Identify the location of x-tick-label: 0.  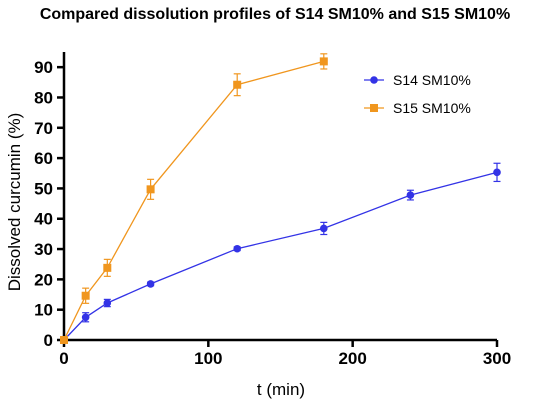
(63, 358).